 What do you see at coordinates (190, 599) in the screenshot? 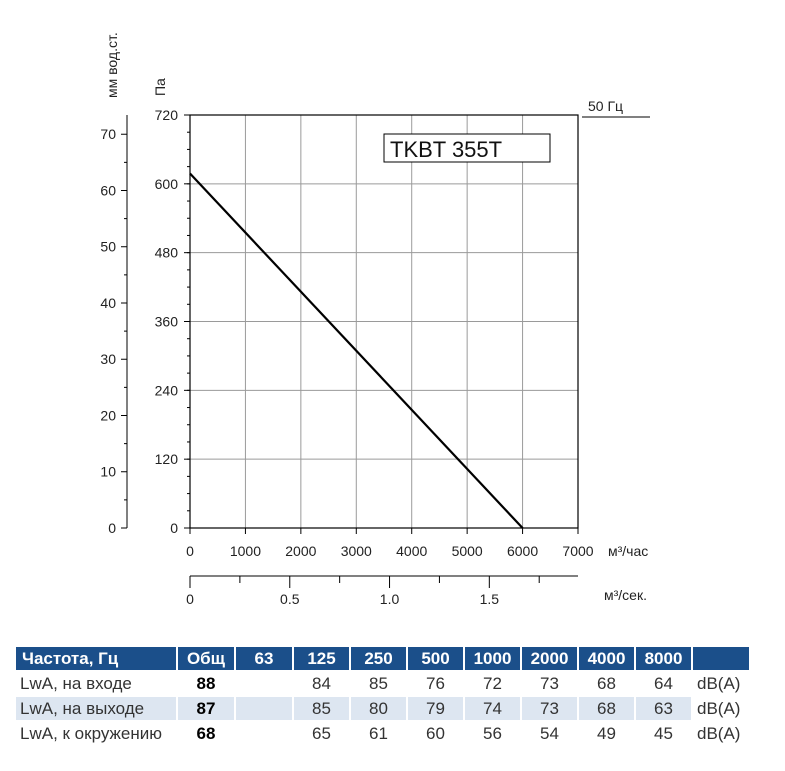
I see `x2-tick-label: 0` at bounding box center [190, 599].